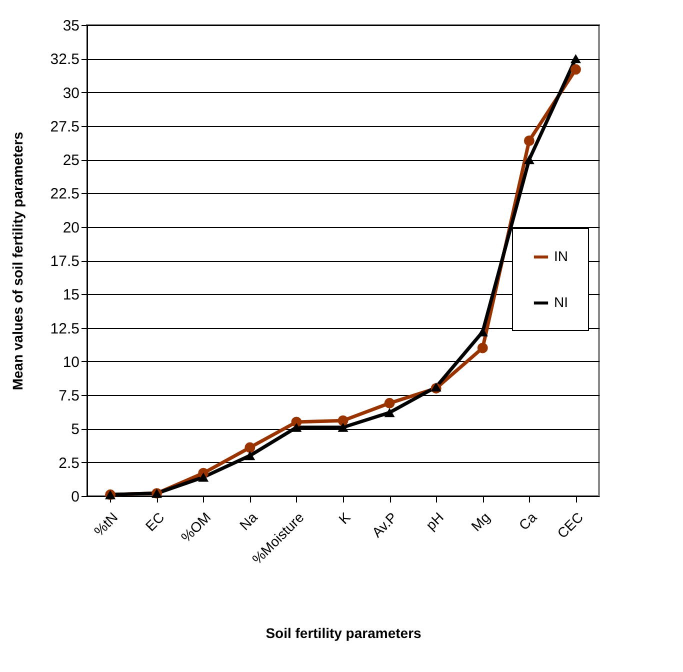  I want to click on y-tick-label: 2.5, so click(69, 463).